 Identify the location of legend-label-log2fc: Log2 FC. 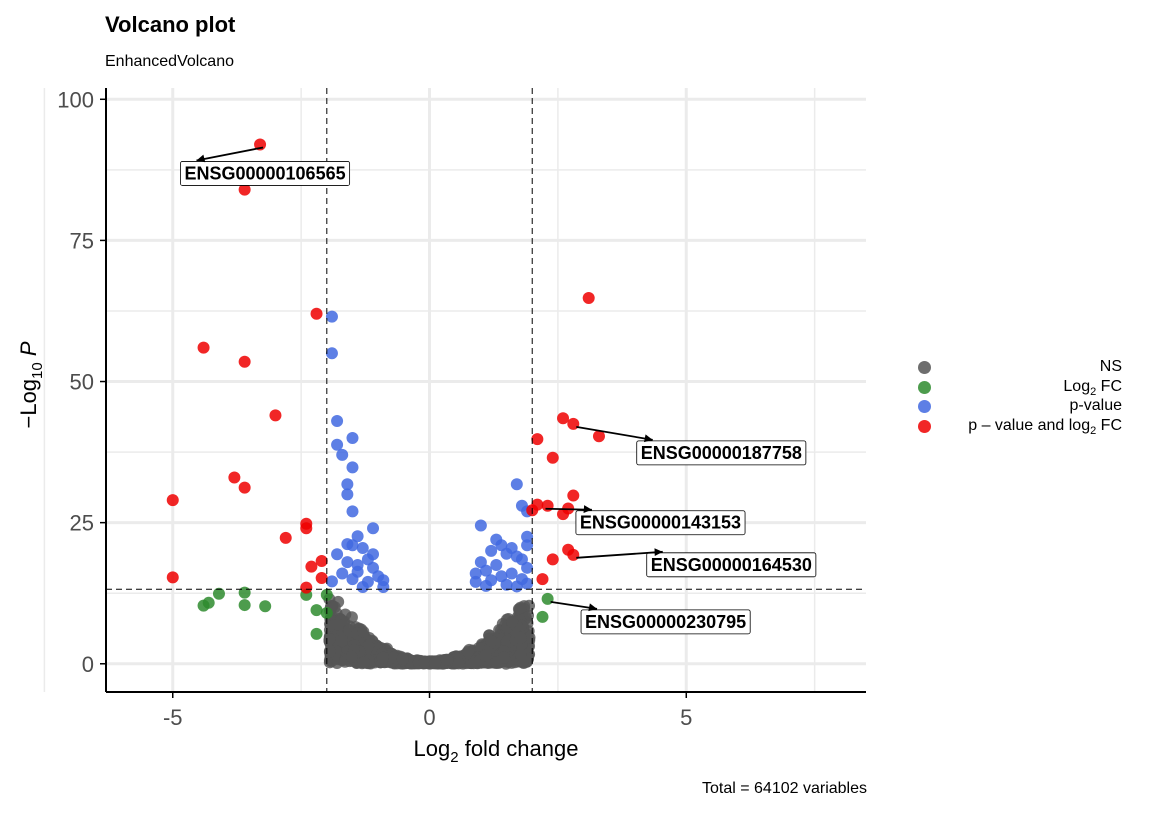
(1092, 387).